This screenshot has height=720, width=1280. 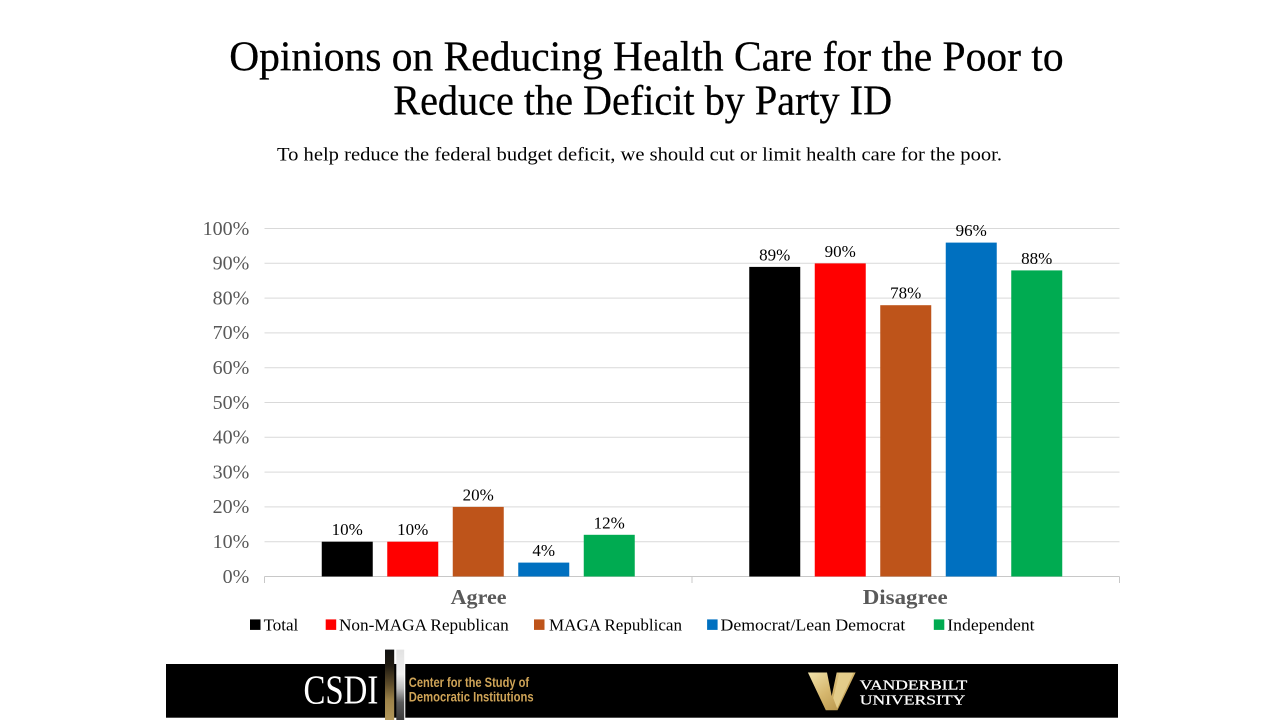 What do you see at coordinates (231, 333) in the screenshot?
I see `svg-text: 70%` at bounding box center [231, 333].